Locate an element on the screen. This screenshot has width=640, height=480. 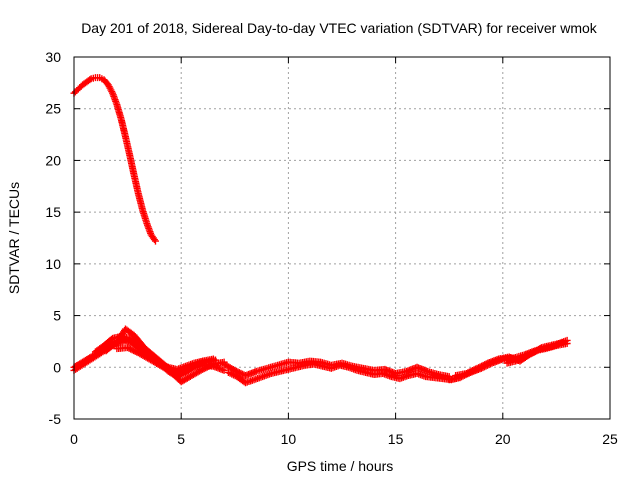
y-tick-label: -5 is located at coordinates (55, 419).